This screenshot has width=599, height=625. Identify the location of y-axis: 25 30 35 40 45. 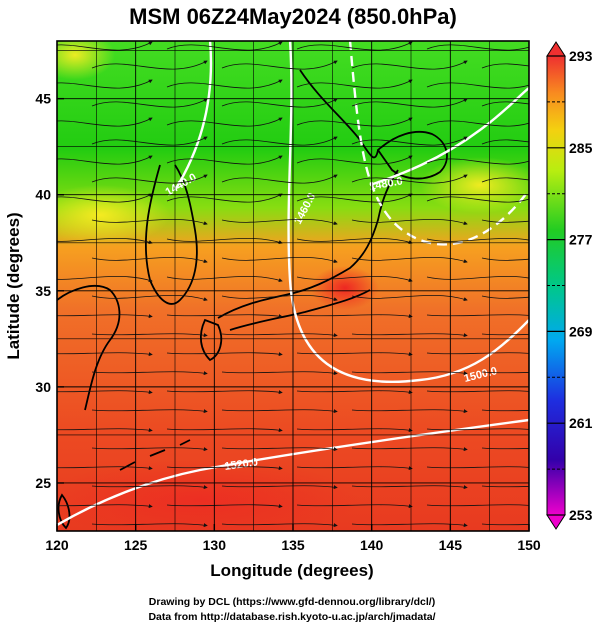
(49, 291).